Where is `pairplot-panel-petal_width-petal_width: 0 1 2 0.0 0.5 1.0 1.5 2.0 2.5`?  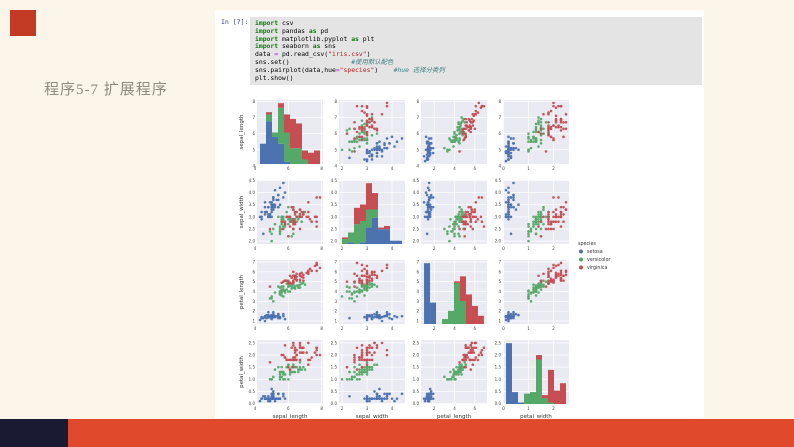
pairplot-panel-petal_width-petal_width: 0 1 2 0.0 0.5 1.0 1.5 2.0 2.5 is located at coordinates (532, 375).